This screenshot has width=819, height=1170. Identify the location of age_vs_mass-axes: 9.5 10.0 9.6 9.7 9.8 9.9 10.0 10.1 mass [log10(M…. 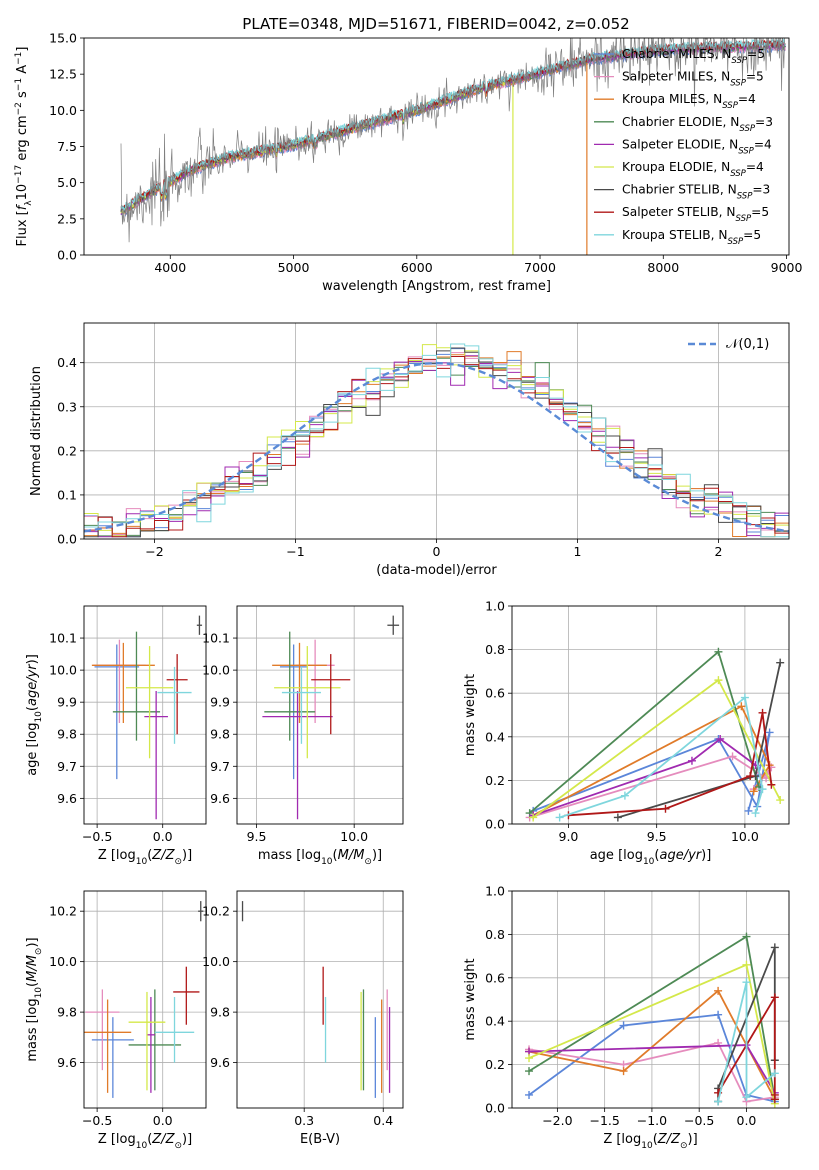
(303, 736).